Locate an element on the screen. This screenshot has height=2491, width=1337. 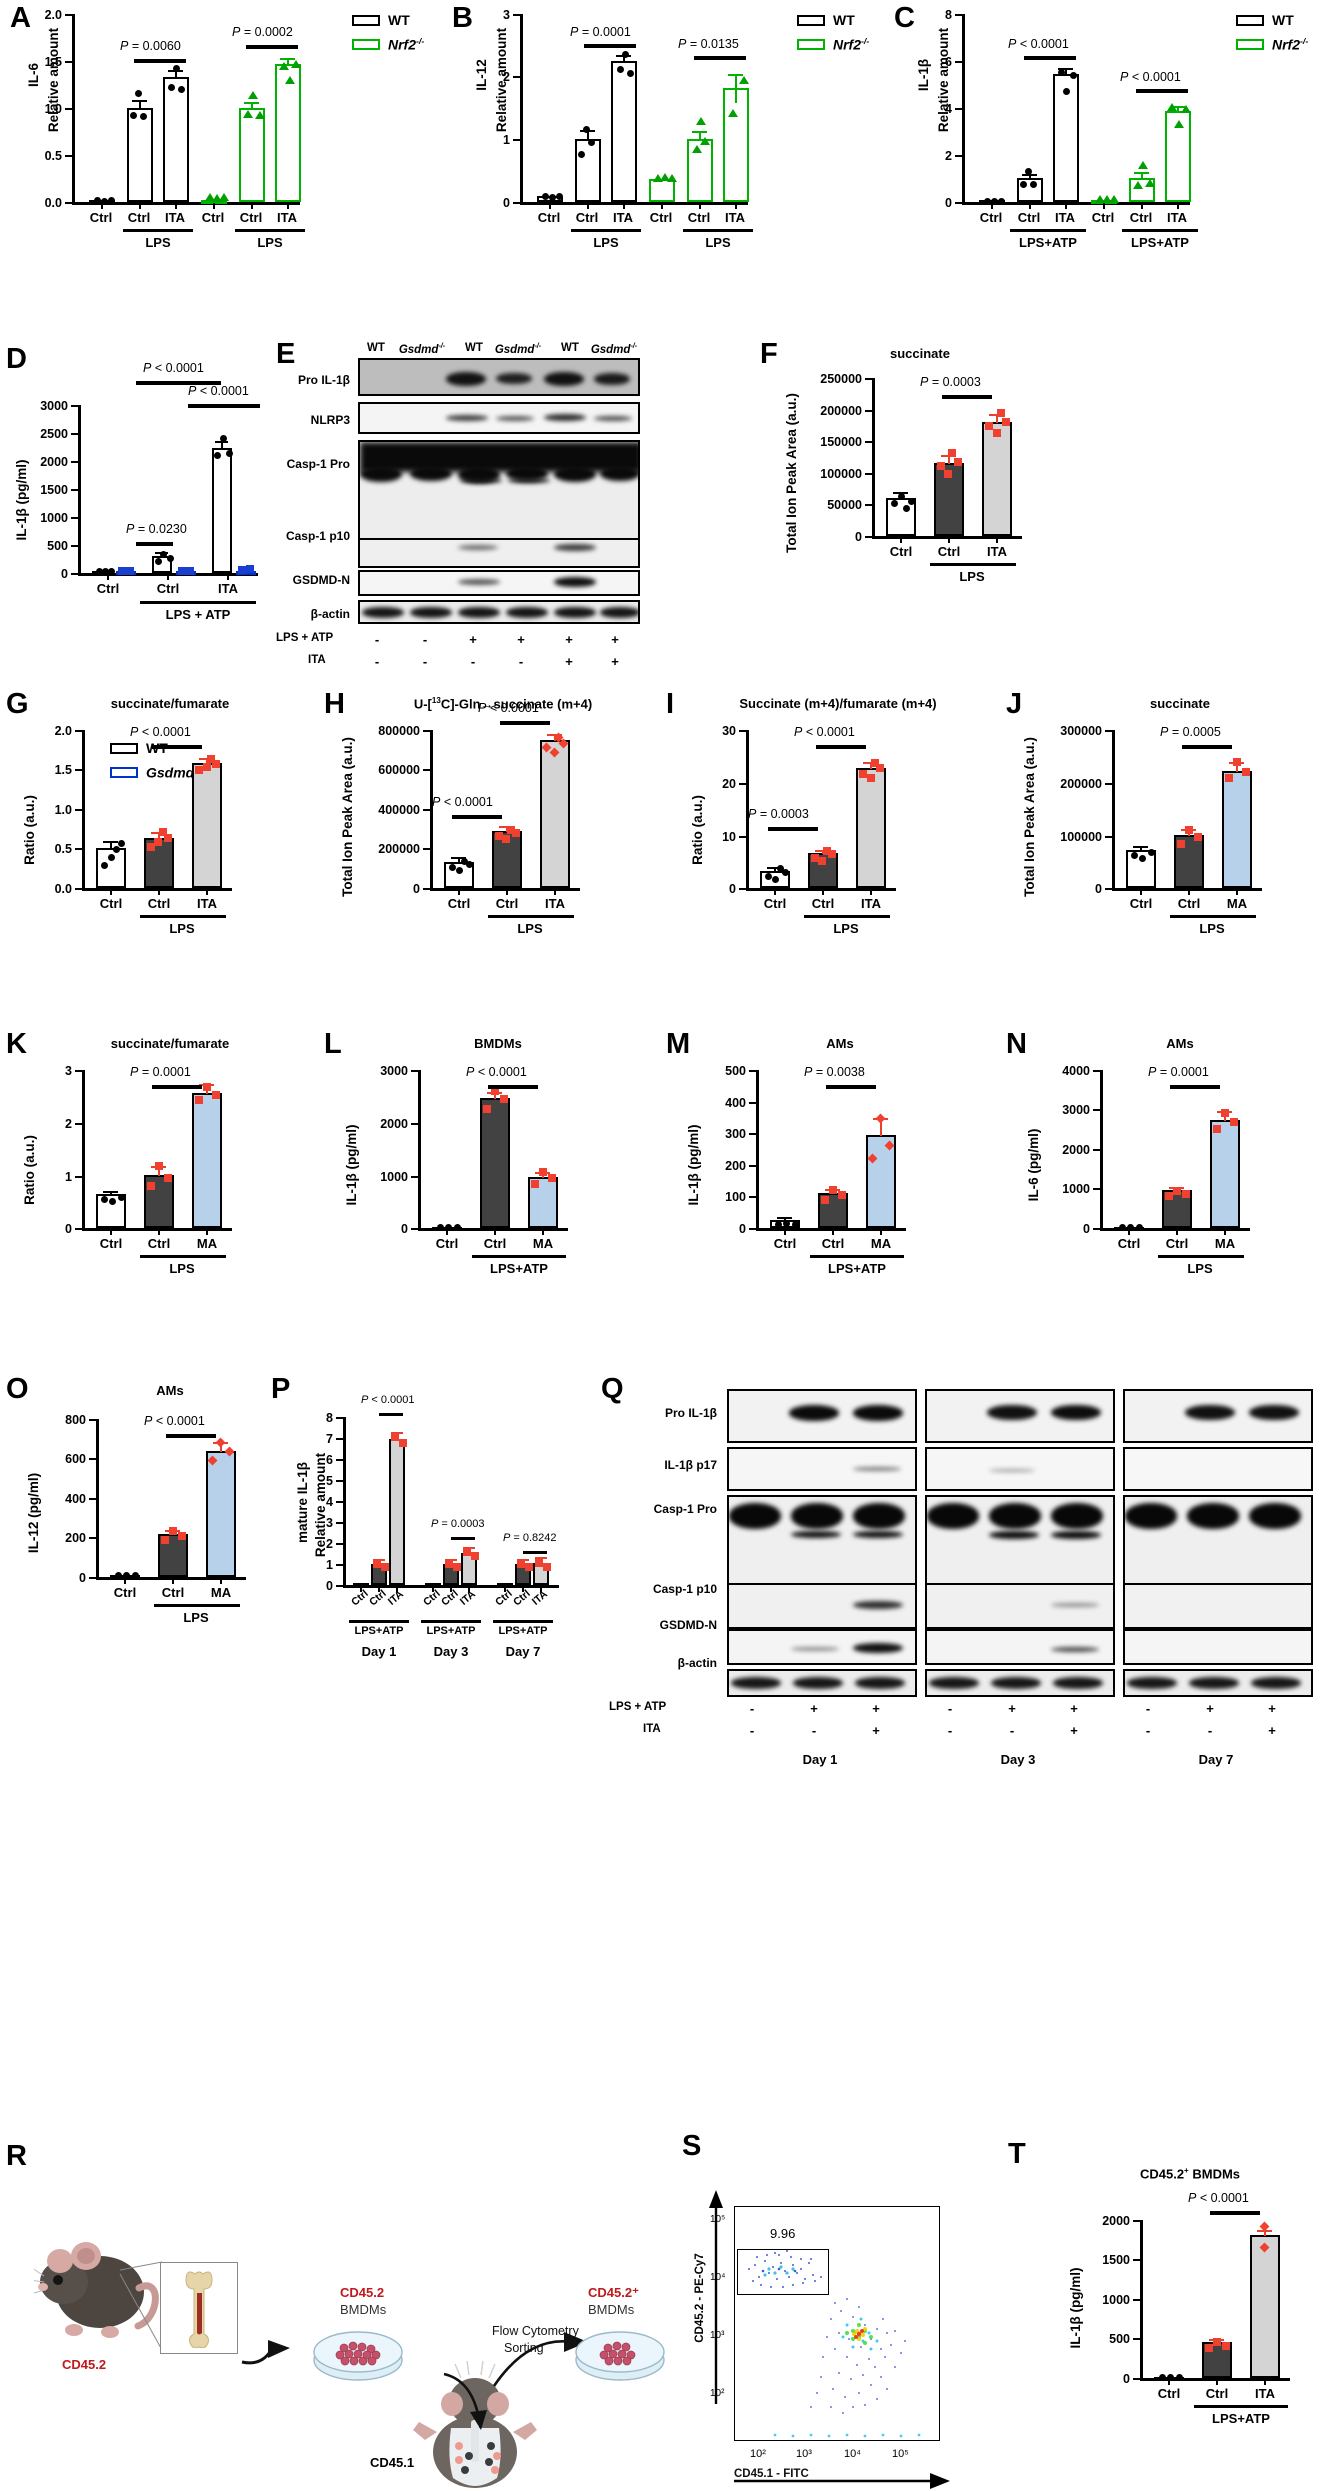
grouplab-c-1: LPS+ATP is located at coordinates (1160, 242).